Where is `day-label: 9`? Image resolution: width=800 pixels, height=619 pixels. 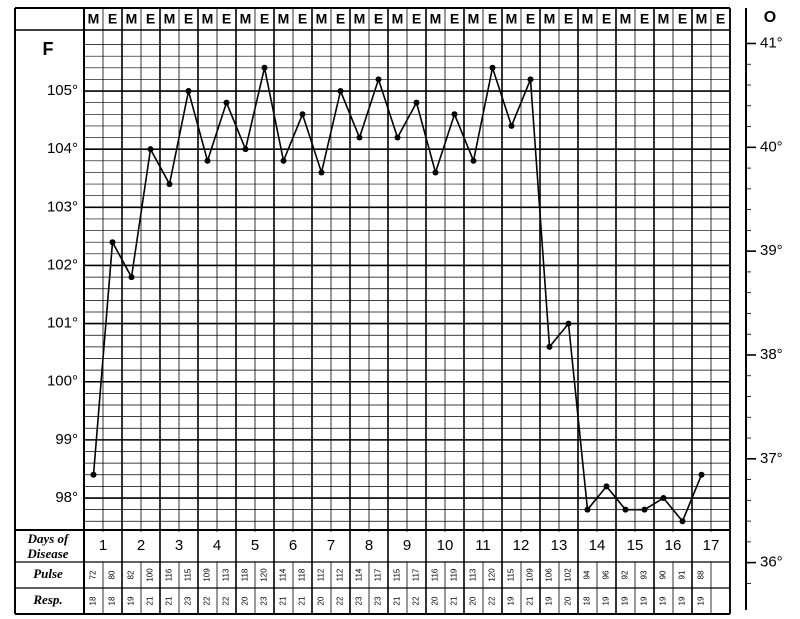 day-label: 9 is located at coordinates (407, 545).